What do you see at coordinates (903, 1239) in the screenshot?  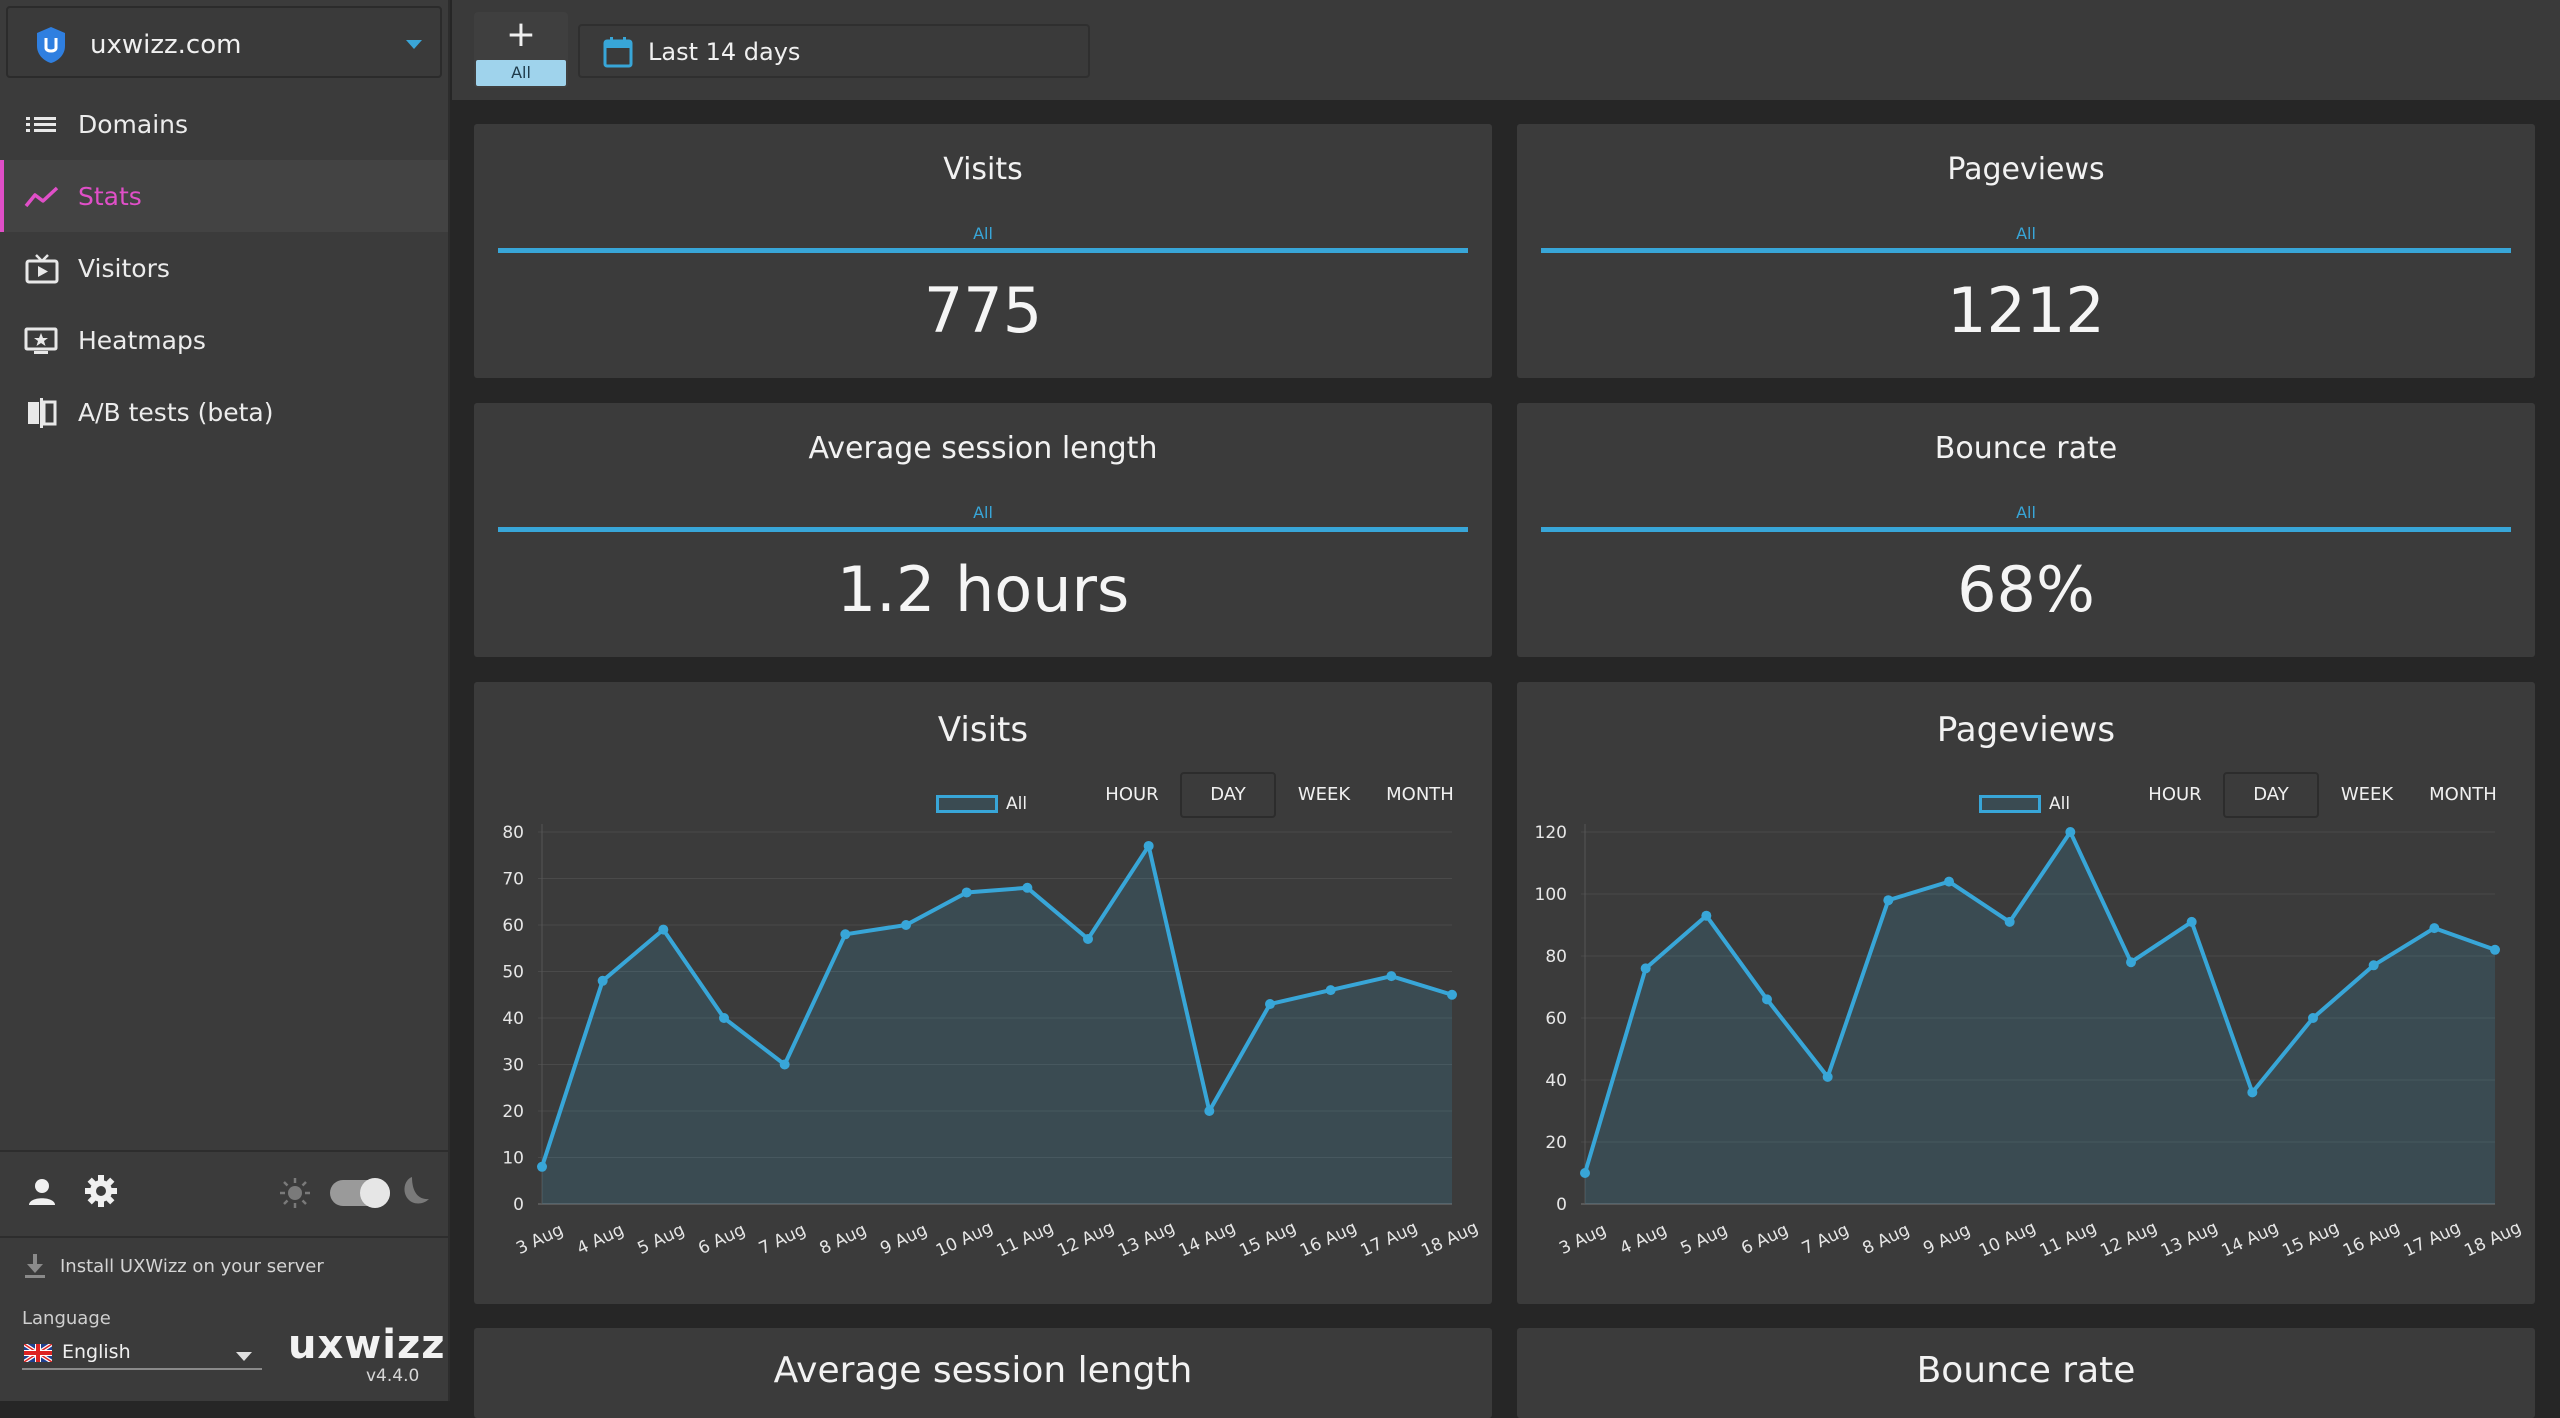 I see `x-tick-label: 9 Aug` at bounding box center [903, 1239].